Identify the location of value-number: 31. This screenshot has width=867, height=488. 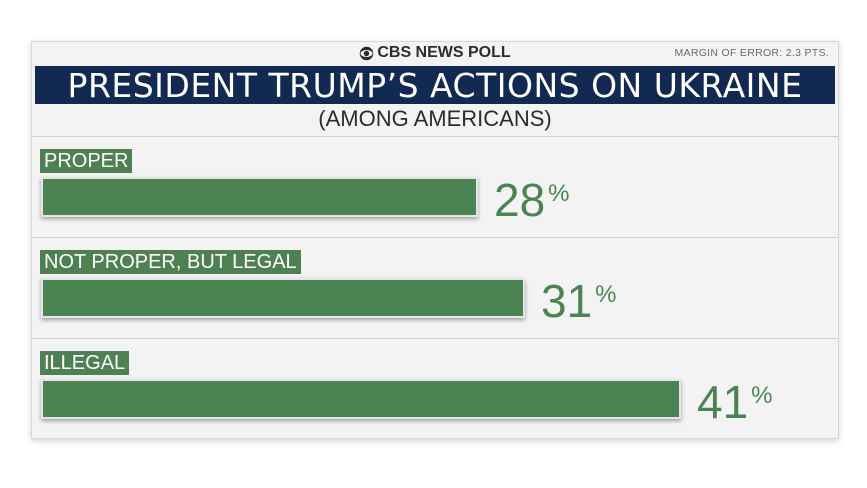
(567, 301).